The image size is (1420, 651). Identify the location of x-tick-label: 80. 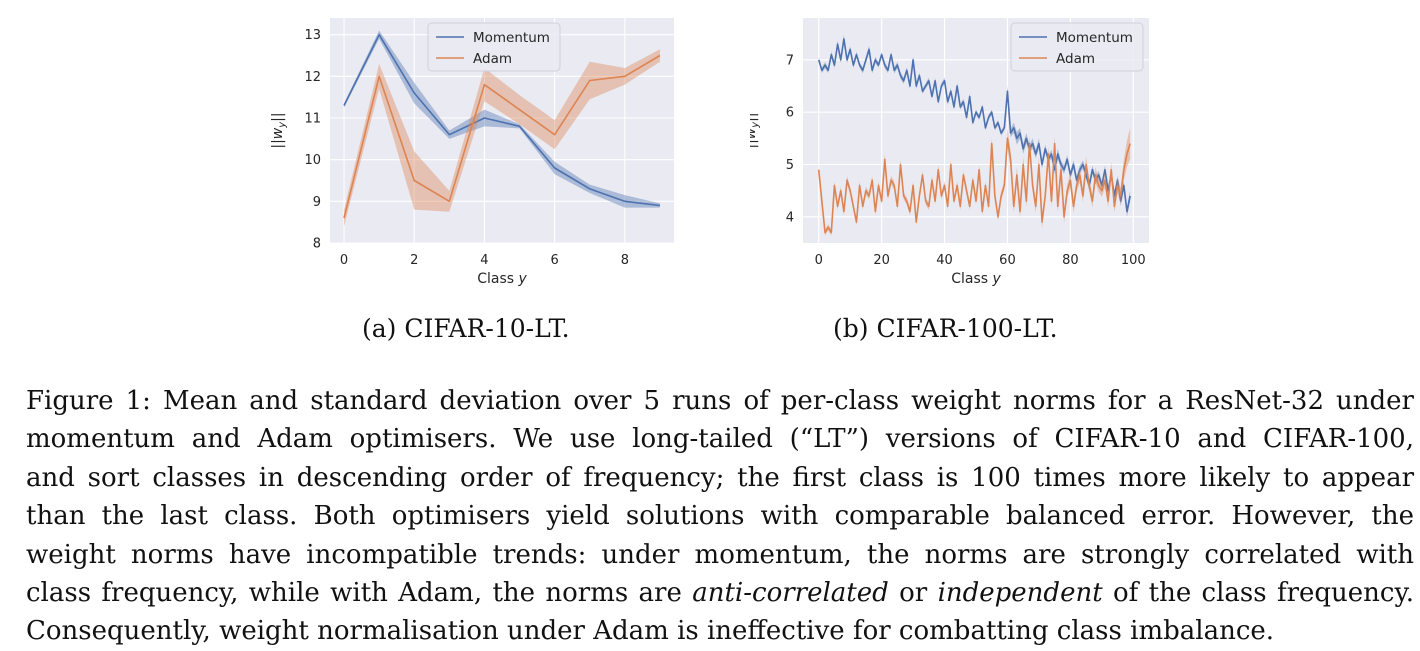
(1070, 260).